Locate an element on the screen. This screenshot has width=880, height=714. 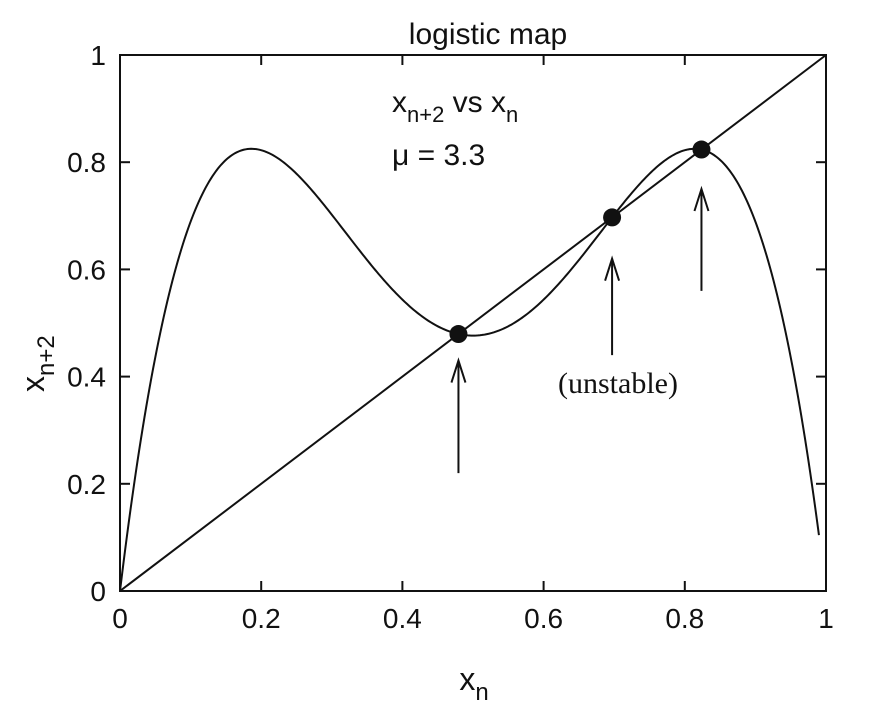
y-tick-label: 0.2 is located at coordinates (86, 484).